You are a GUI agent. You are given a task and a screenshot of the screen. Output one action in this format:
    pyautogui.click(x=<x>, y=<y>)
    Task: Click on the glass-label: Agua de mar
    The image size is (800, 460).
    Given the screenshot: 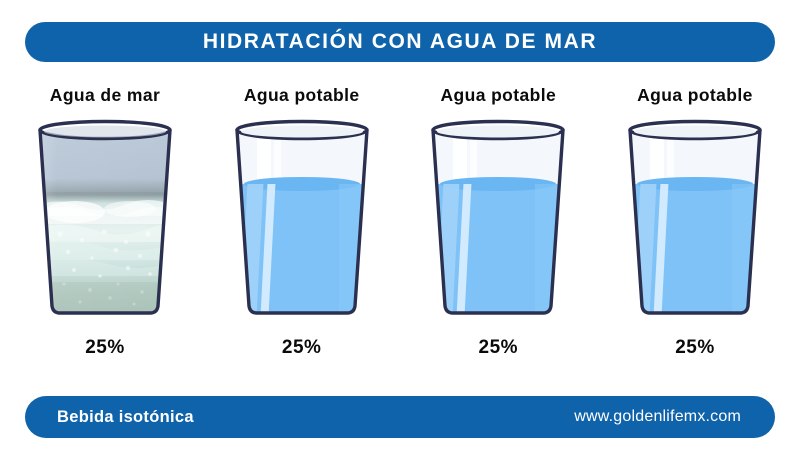 What is the action you would take?
    pyautogui.click(x=105, y=95)
    